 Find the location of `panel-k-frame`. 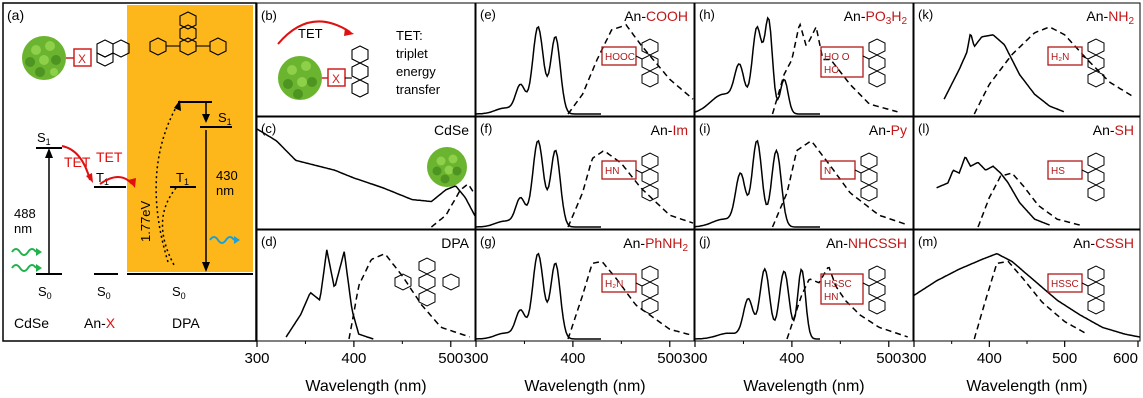

panel-k-frame is located at coordinates (1027, 59).